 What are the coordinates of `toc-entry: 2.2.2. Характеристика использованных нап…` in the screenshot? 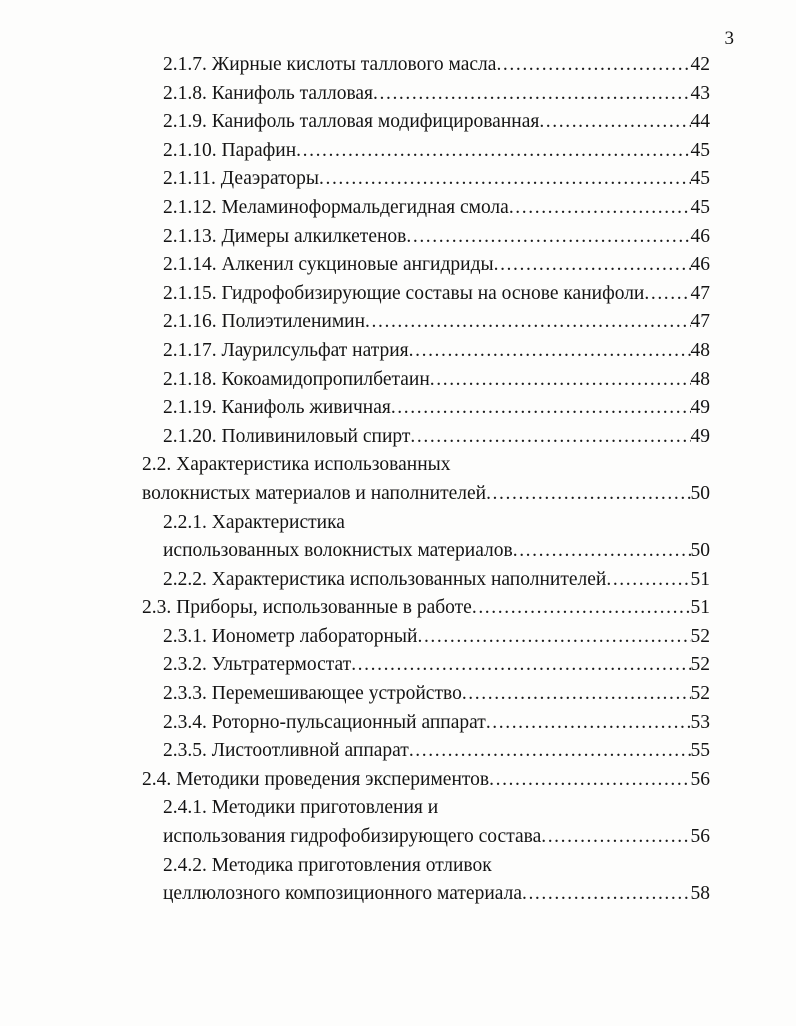 It's located at (426, 580).